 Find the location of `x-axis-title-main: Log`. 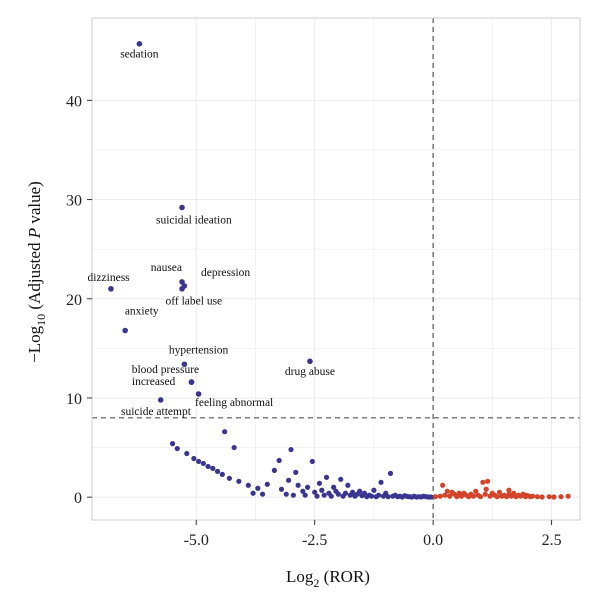

x-axis-title-main: Log is located at coordinates (300, 576).